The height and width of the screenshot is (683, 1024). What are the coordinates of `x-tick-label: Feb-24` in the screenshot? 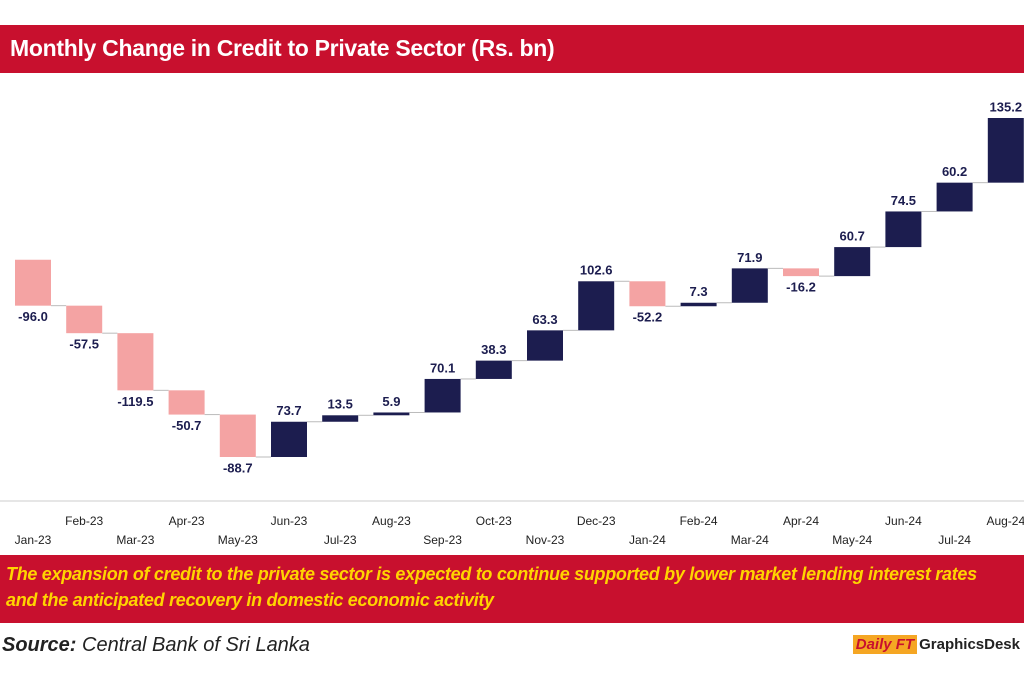 It's located at (699, 521).